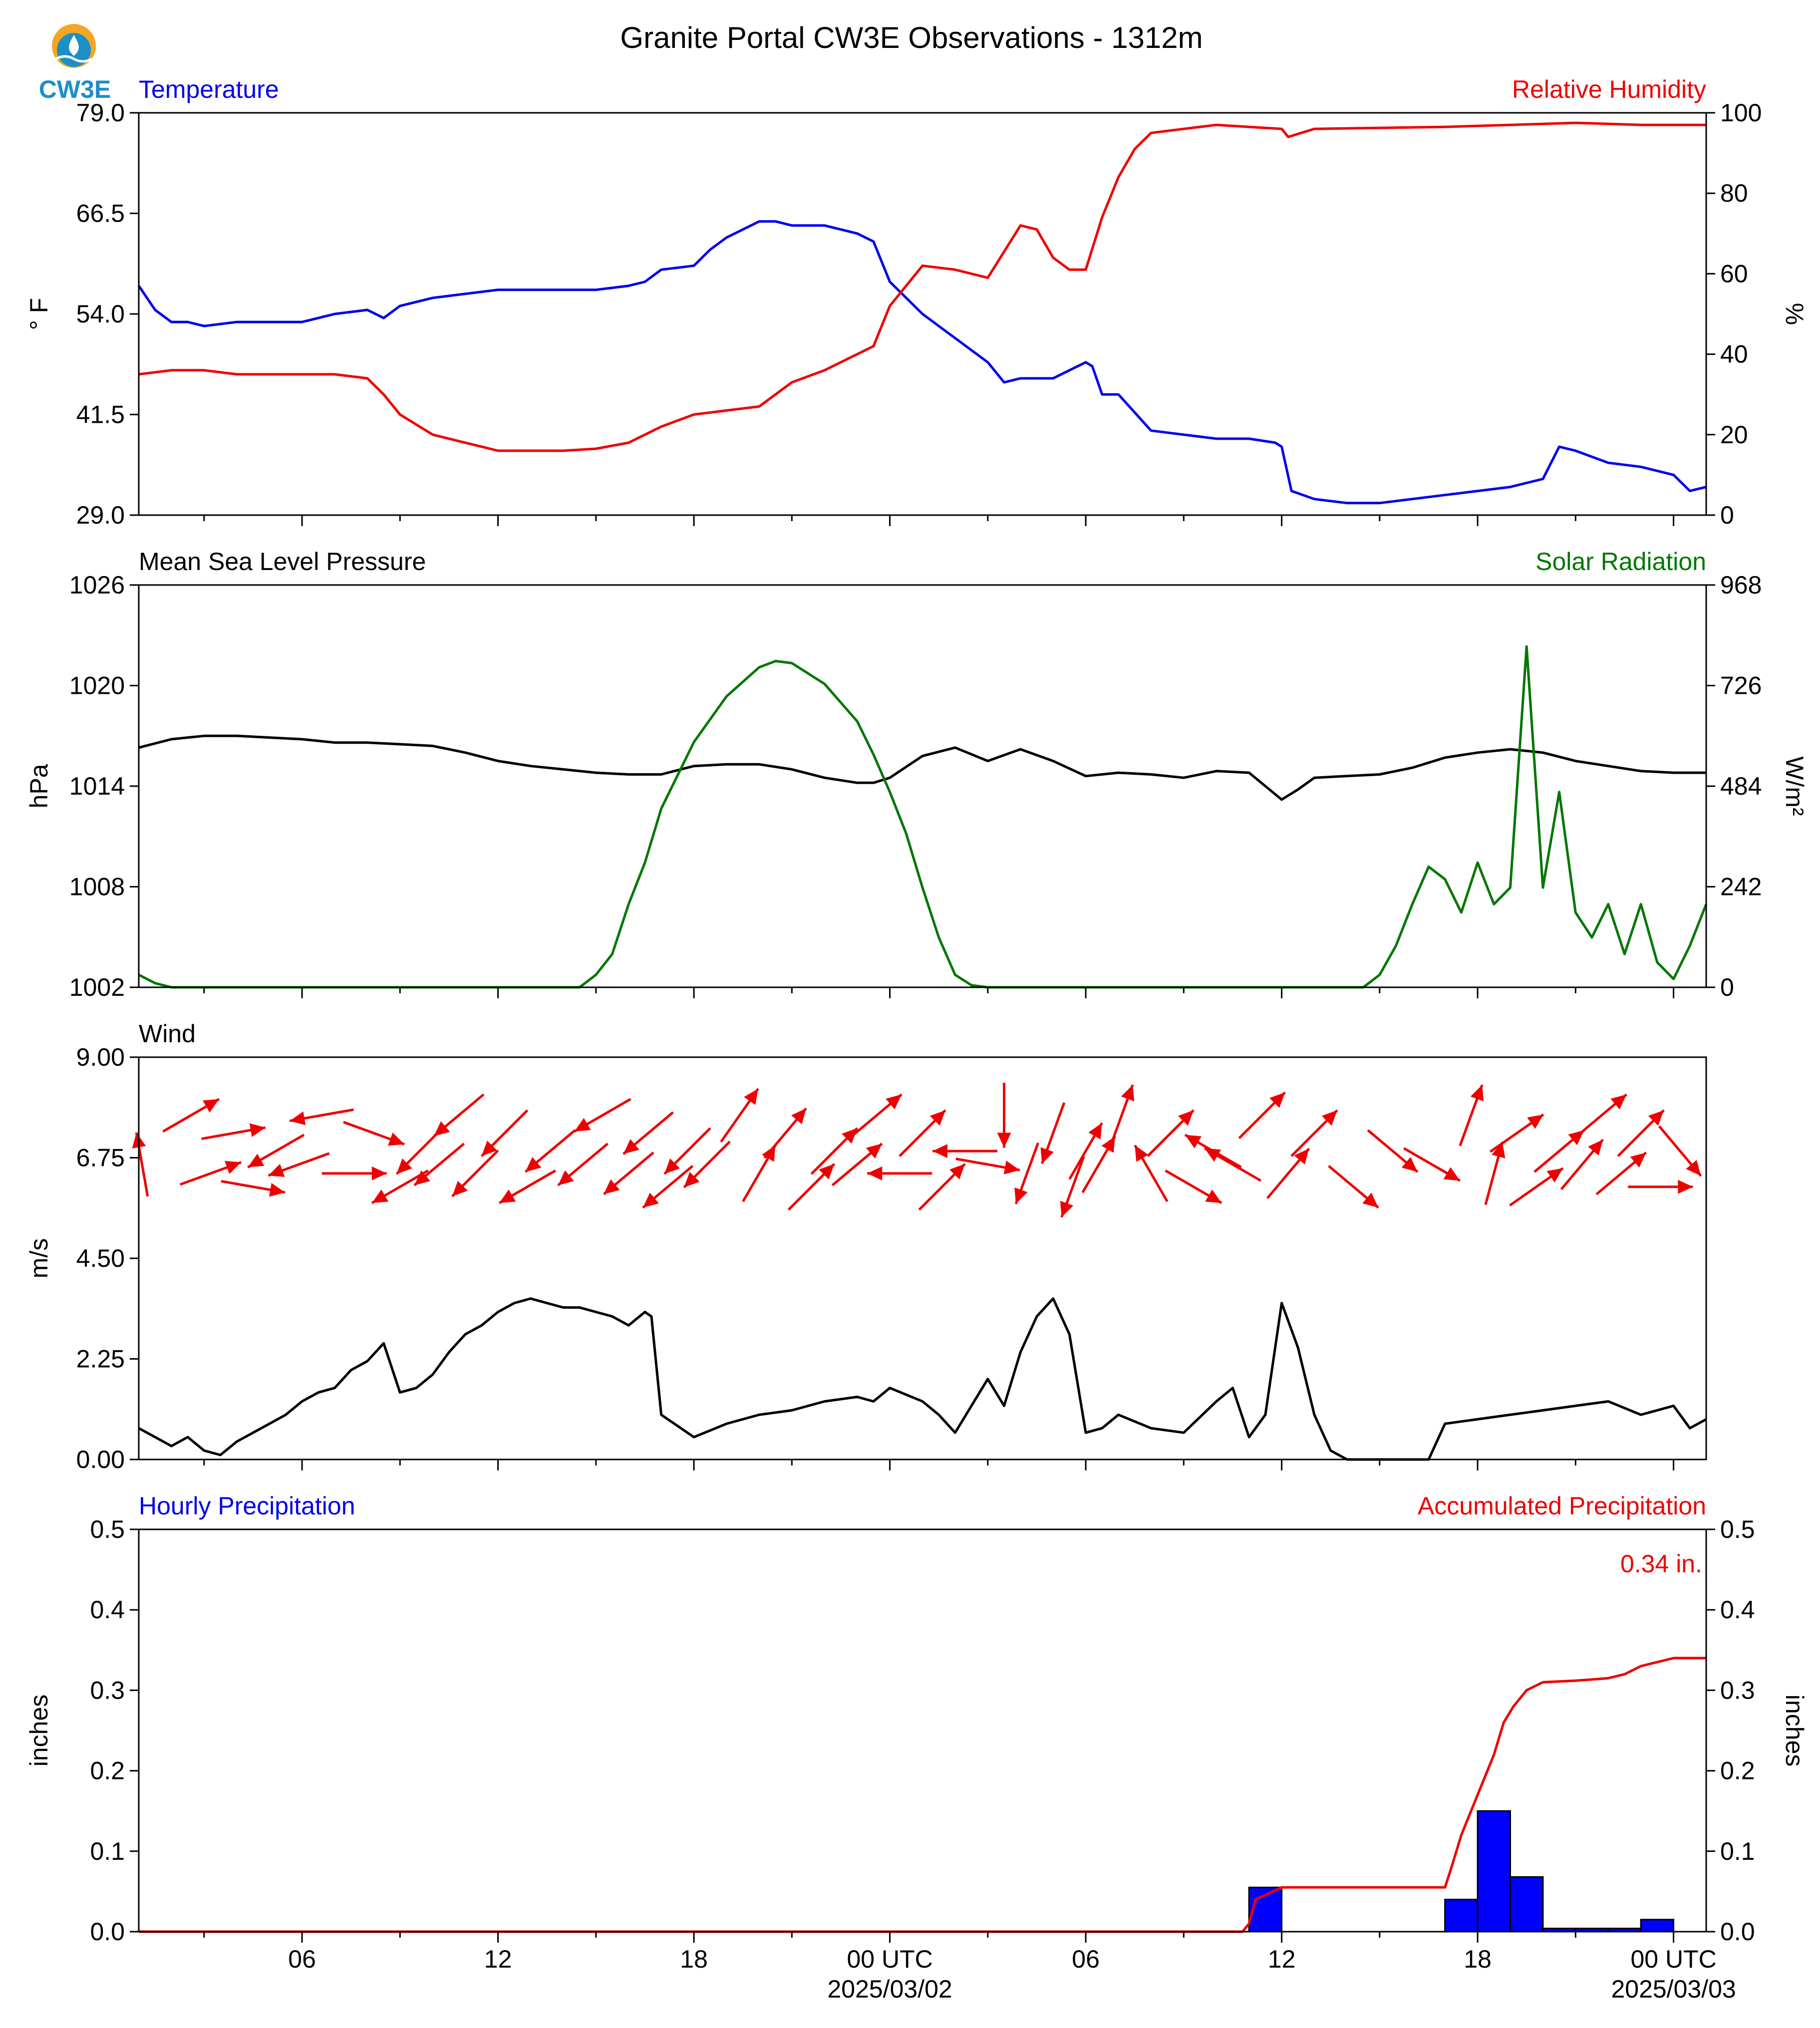  I want to click on logo-text: CW3E, so click(75, 89).